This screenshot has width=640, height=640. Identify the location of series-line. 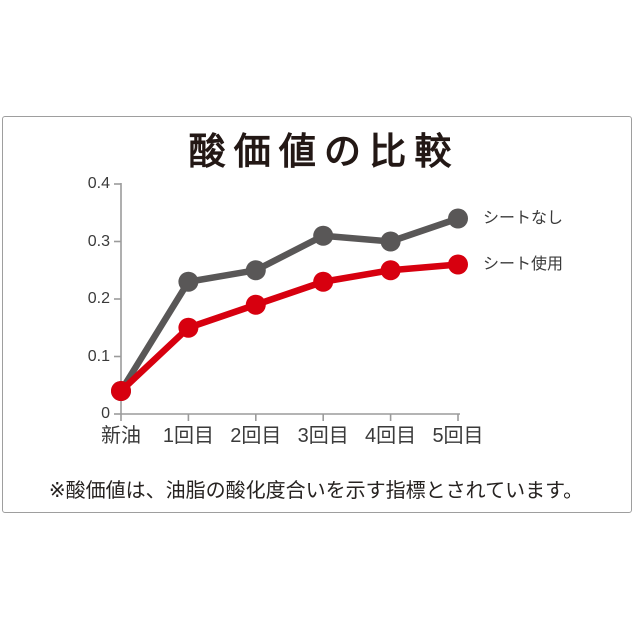
(289, 328).